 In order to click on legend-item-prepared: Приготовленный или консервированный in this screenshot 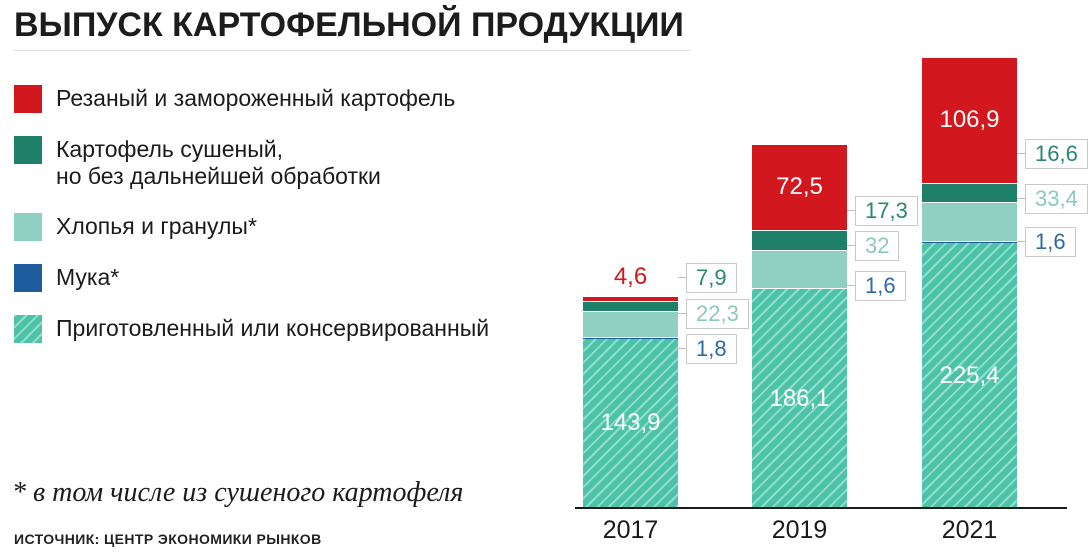, I will do `click(251, 329)`.